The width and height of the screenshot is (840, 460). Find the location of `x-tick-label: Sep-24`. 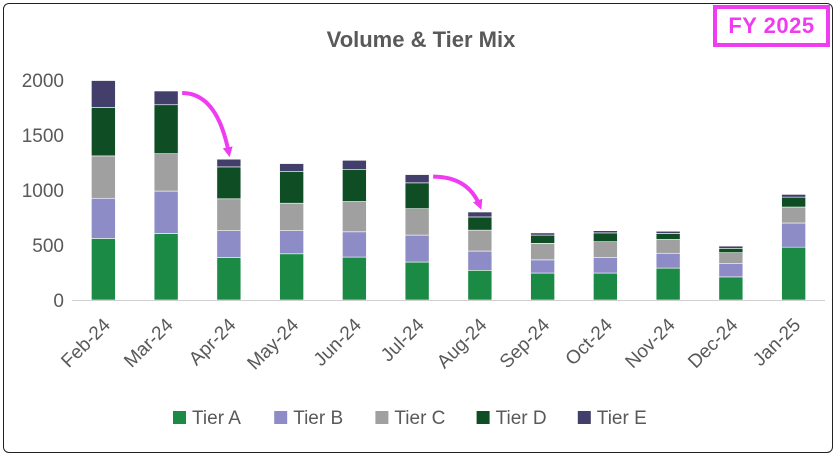

x-tick-label: Sep-24 is located at coordinates (525, 343).